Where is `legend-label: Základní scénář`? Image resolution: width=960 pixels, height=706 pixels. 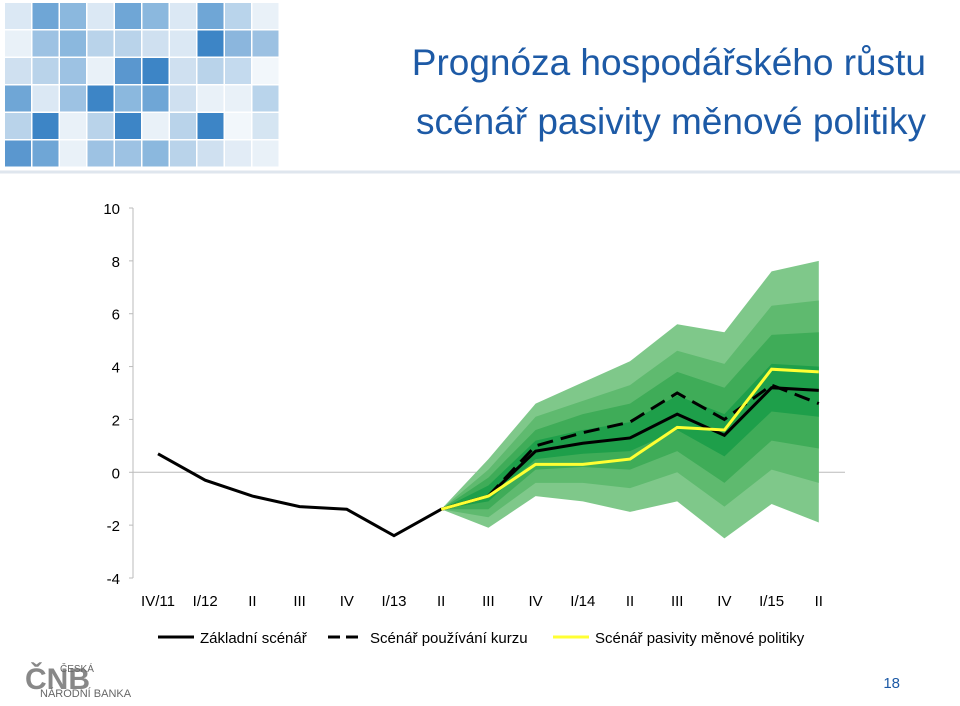
legend-label: Základní scénář is located at coordinates (254, 638).